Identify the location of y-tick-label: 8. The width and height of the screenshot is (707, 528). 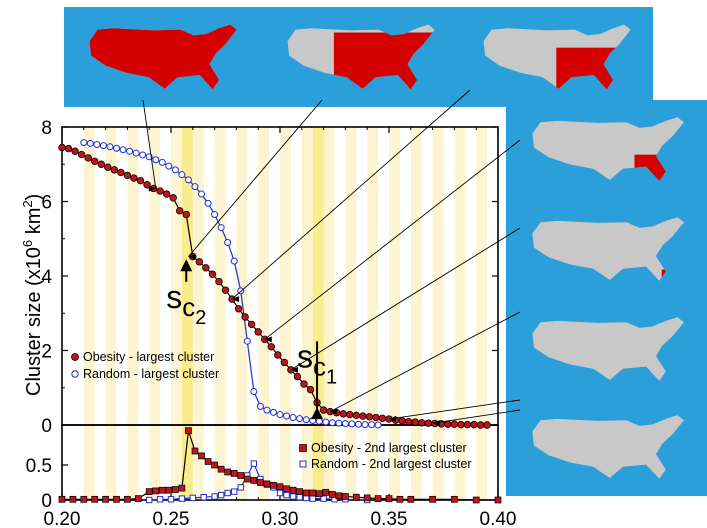
(46, 128).